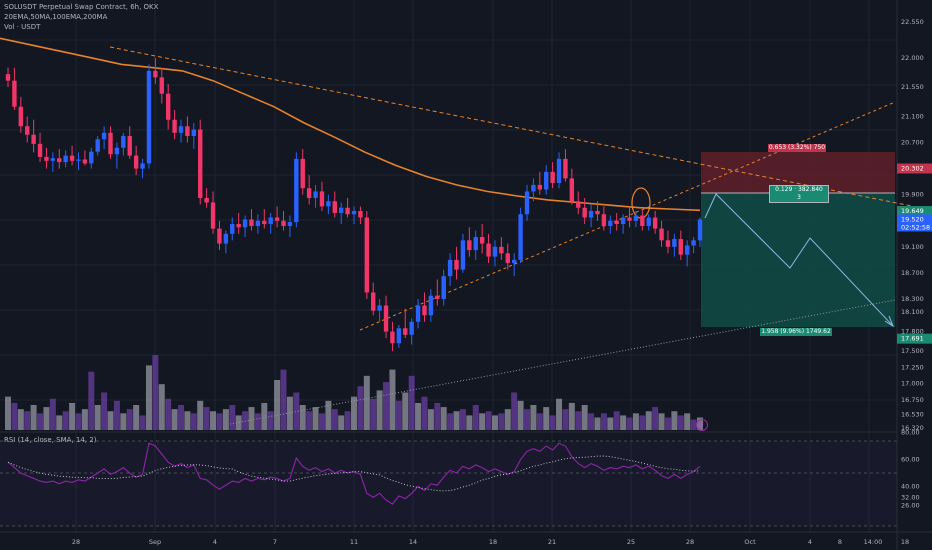 This screenshot has width=932, height=550. Describe the element at coordinates (912, 414) in the screenshot. I see `price-tick-label: 16.530` at that location.